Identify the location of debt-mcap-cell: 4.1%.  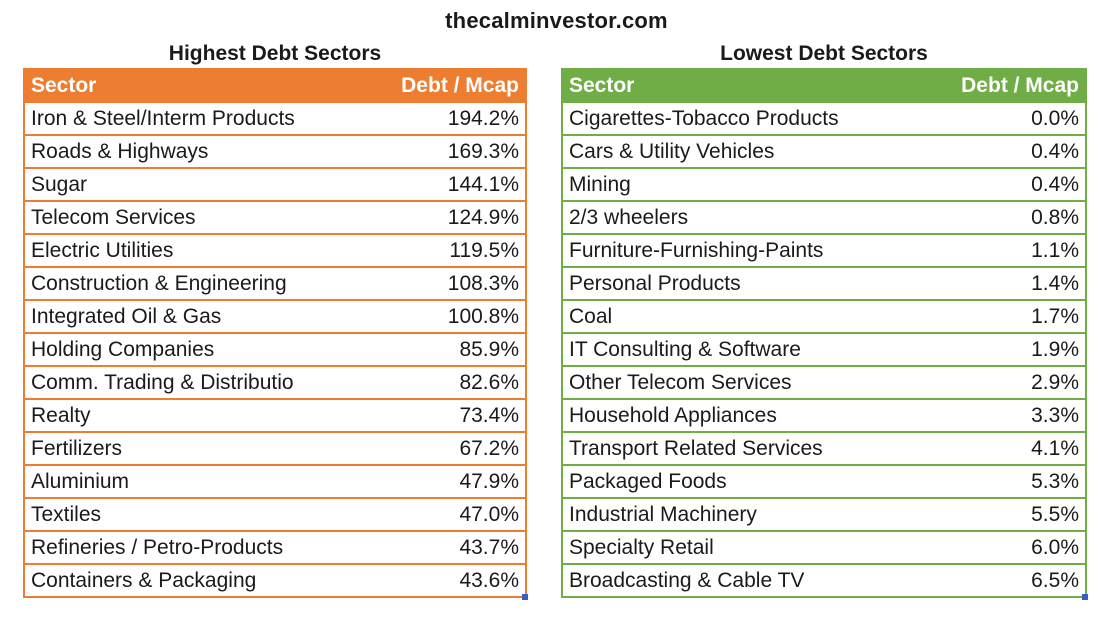
(1017, 448).